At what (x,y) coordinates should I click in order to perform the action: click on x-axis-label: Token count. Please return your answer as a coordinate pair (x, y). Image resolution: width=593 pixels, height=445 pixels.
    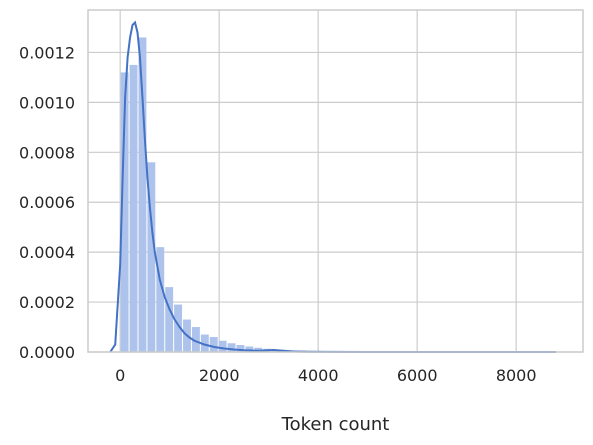
    Looking at the image, I should click on (335, 424).